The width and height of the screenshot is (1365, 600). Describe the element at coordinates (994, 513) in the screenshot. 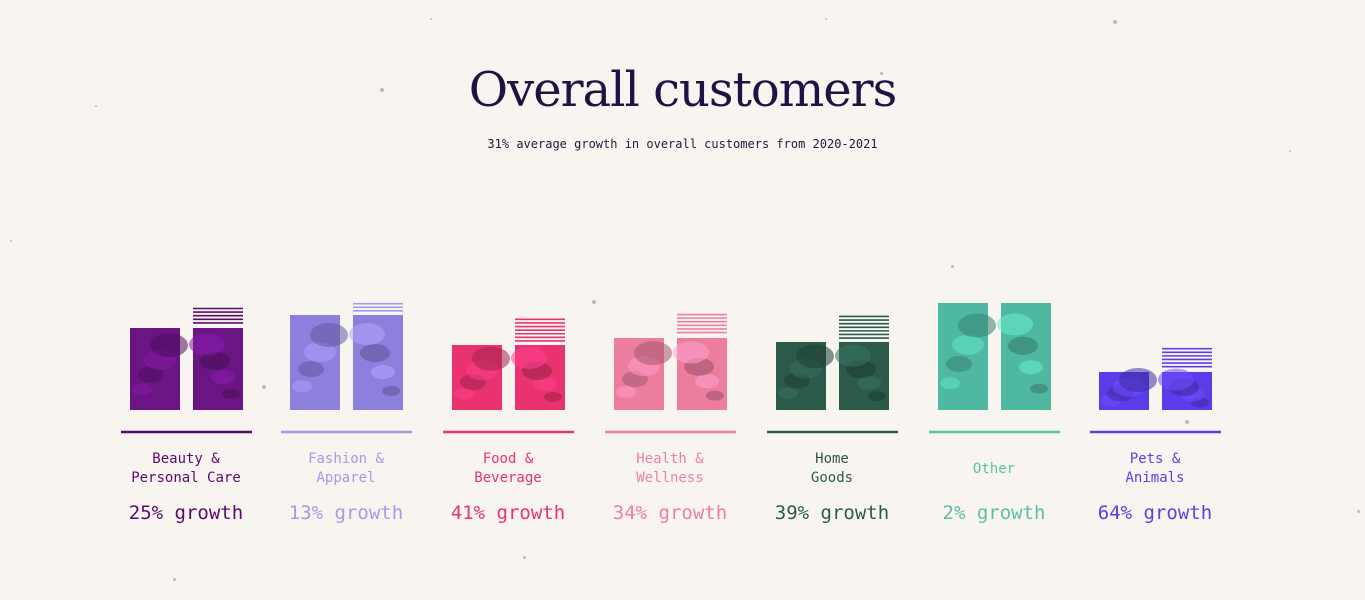

I see `growth-value: 2% growth` at that location.